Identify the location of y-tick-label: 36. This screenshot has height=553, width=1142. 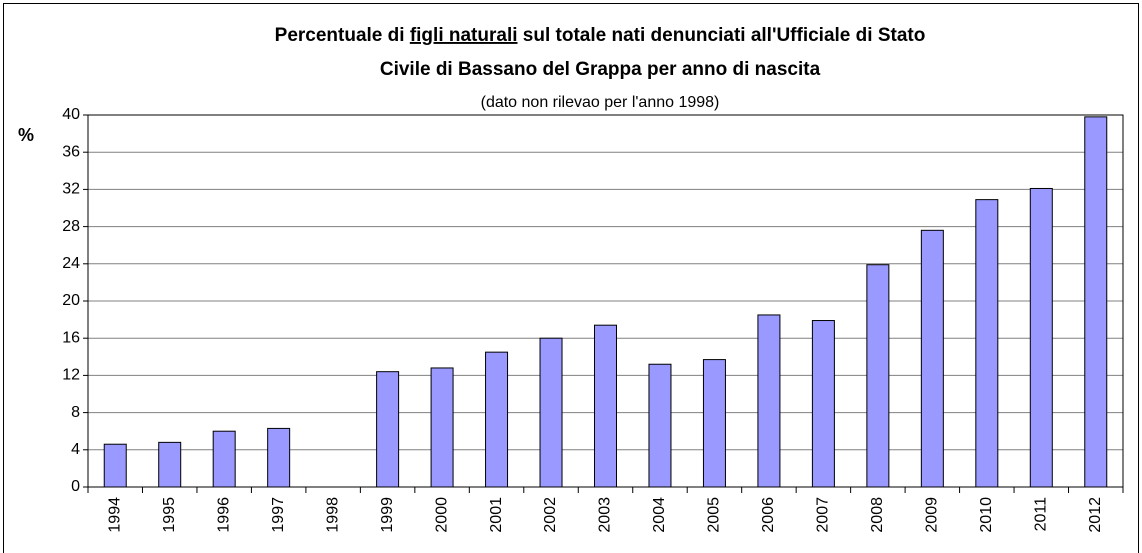
(71, 151).